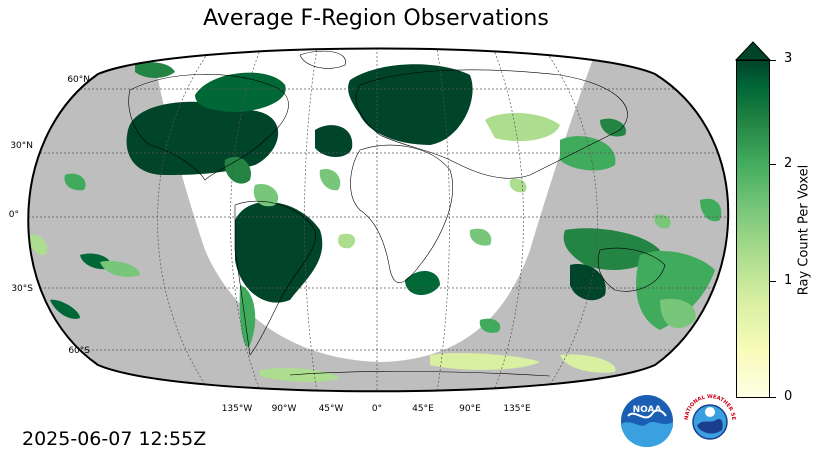  I want to click on lon-label-45w: 45°W, so click(331, 409).